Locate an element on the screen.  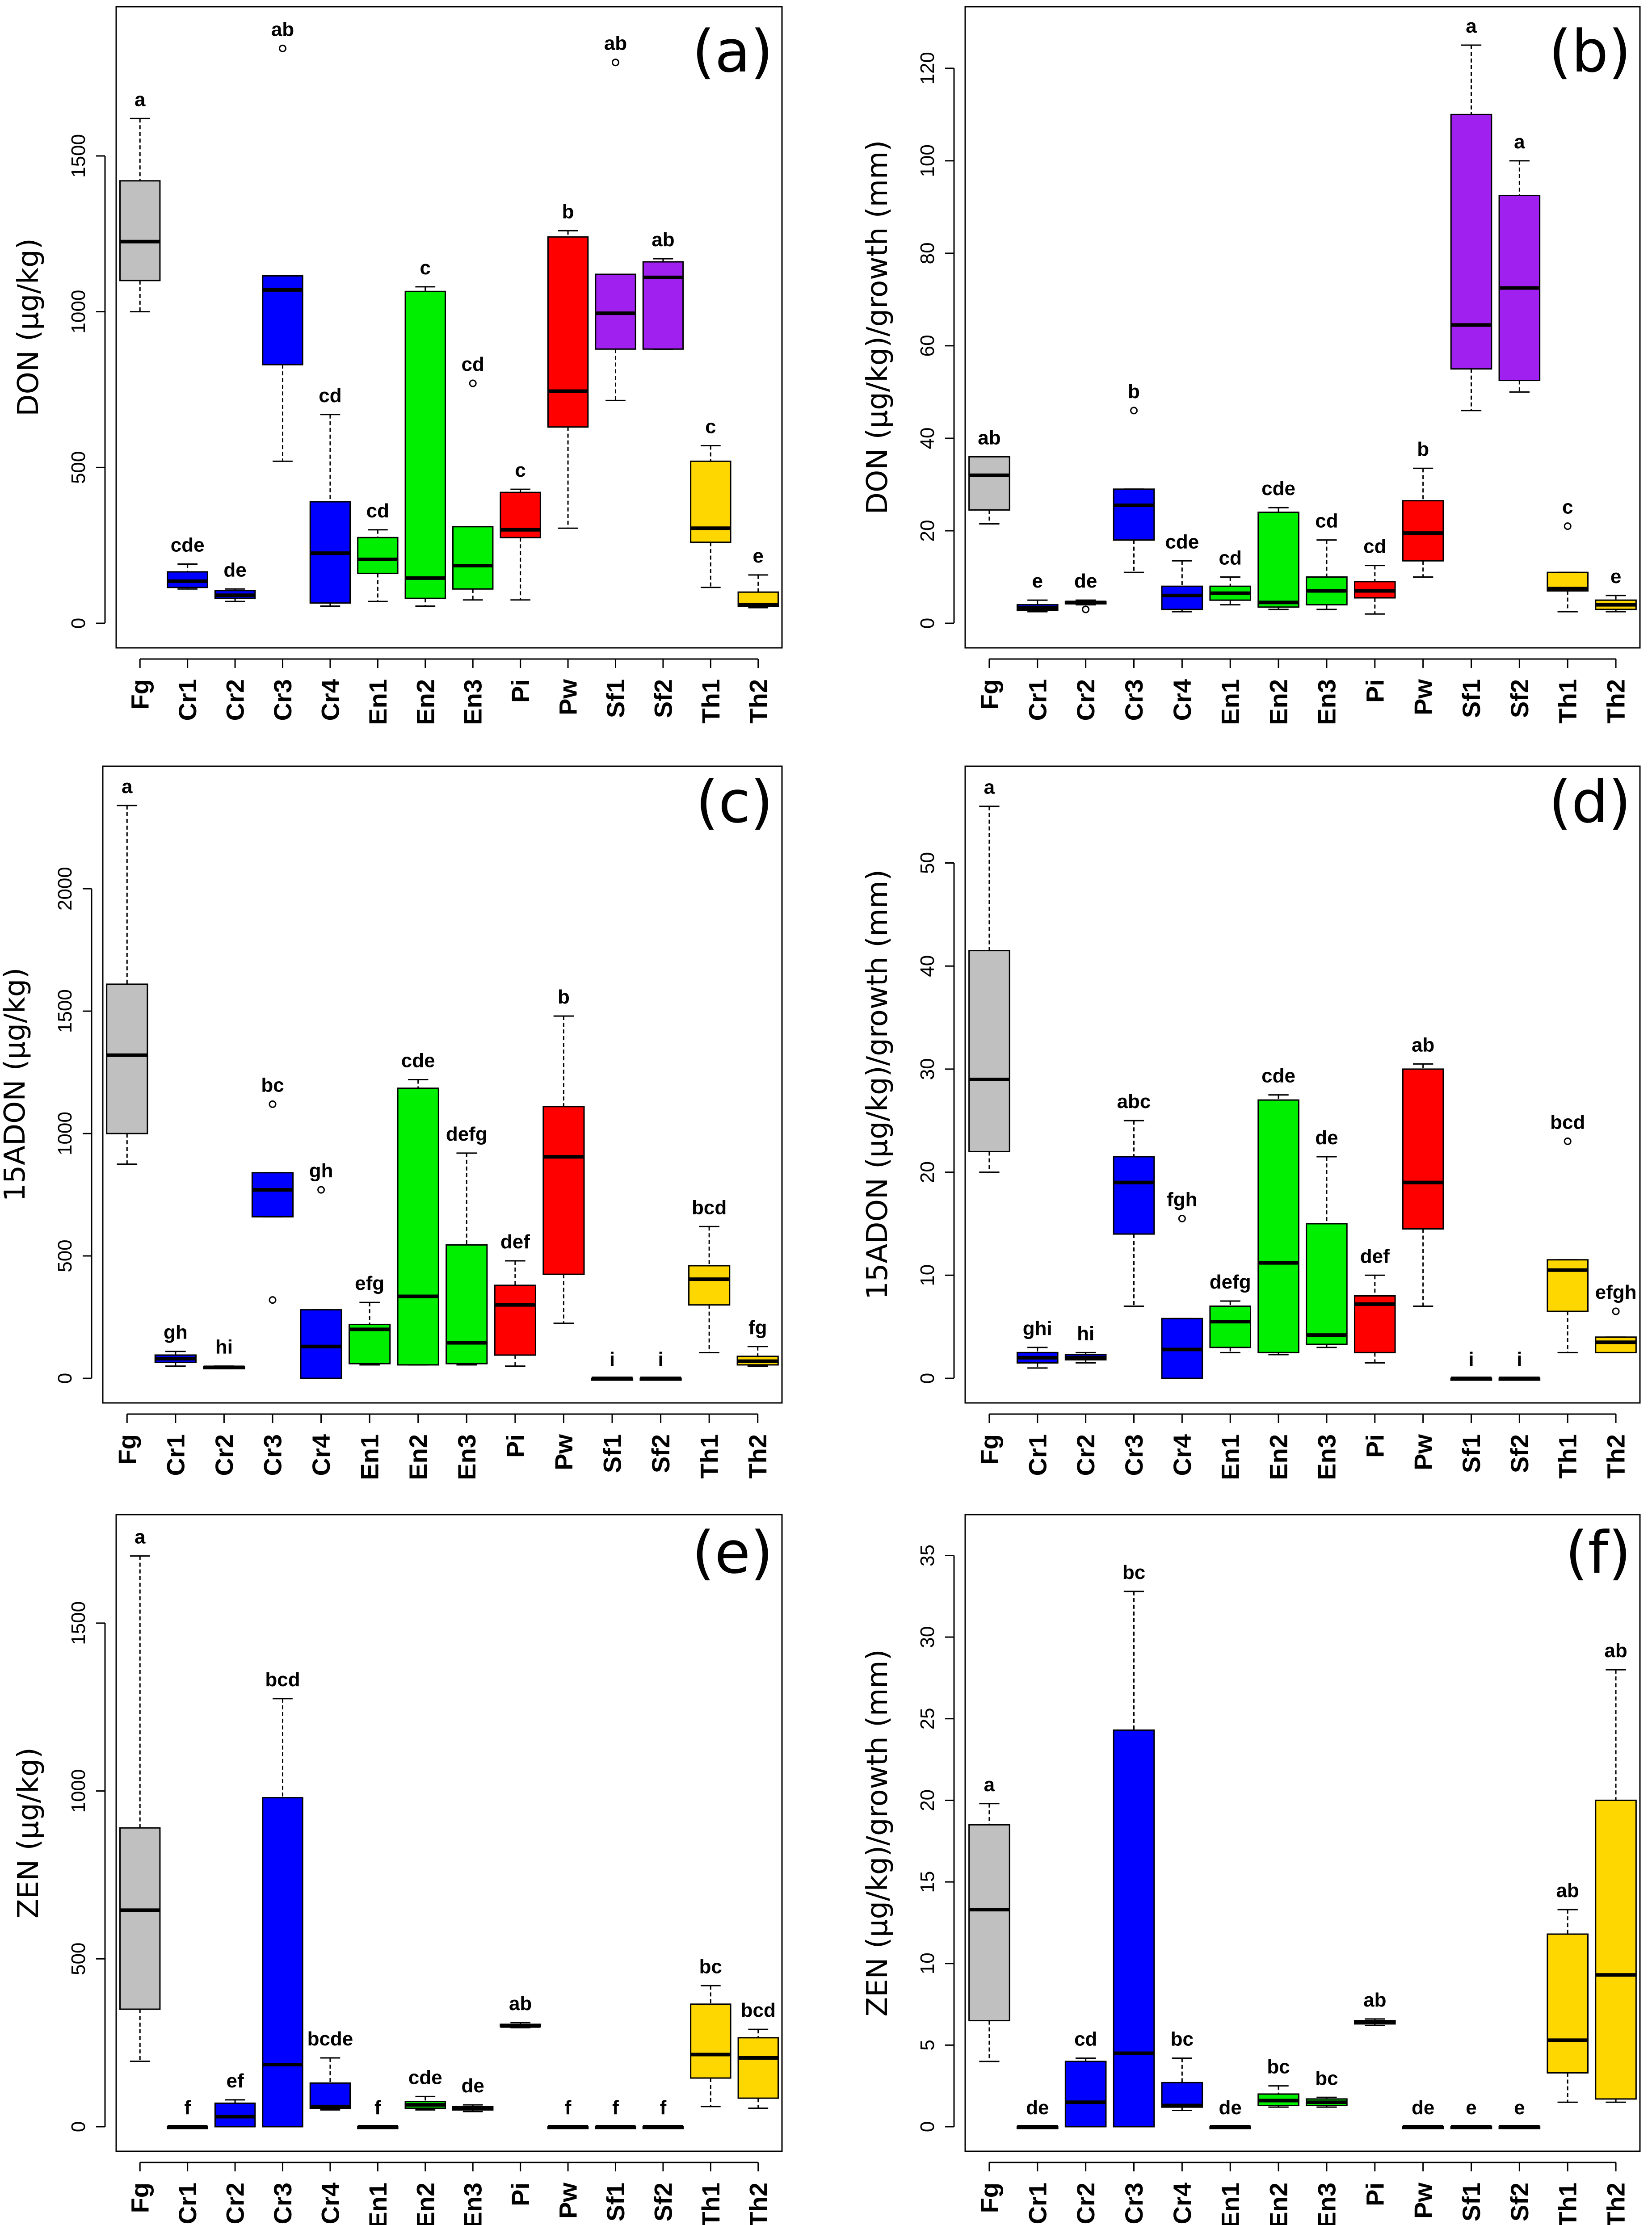
box-pi: cd is located at coordinates (1375, 575).